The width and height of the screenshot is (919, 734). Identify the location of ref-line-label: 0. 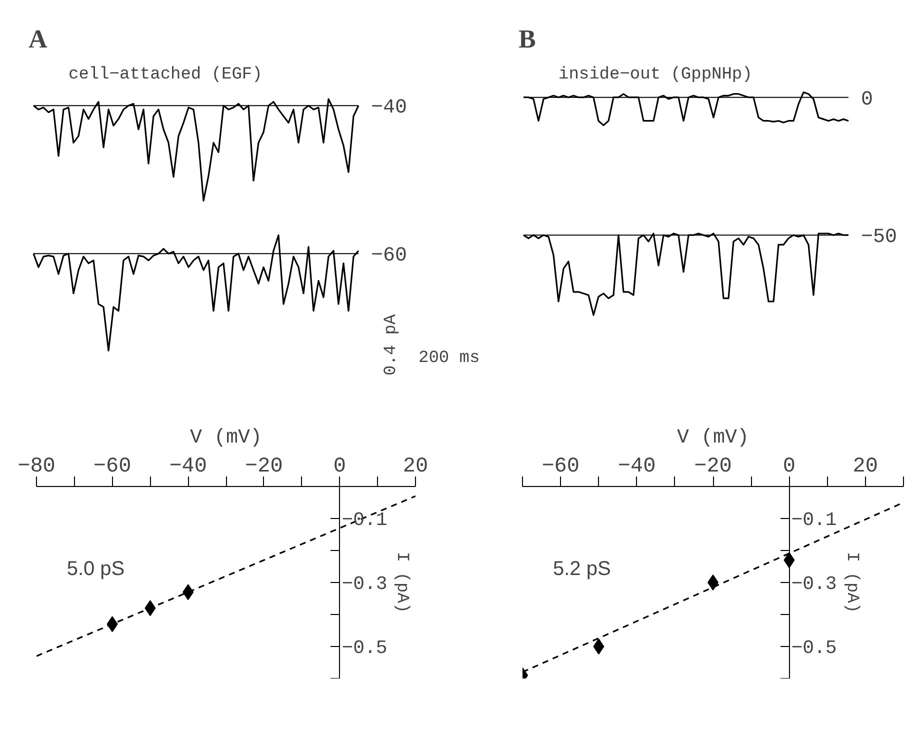
(867, 100).